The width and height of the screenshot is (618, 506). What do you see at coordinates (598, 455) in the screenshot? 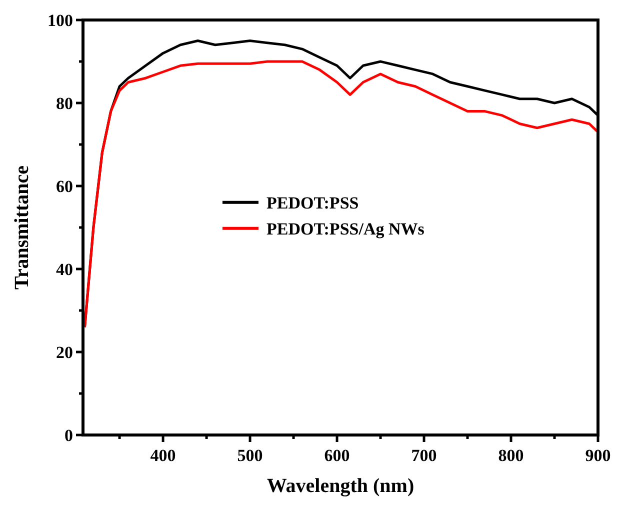
I see `x-tick-label: 900` at bounding box center [598, 455].